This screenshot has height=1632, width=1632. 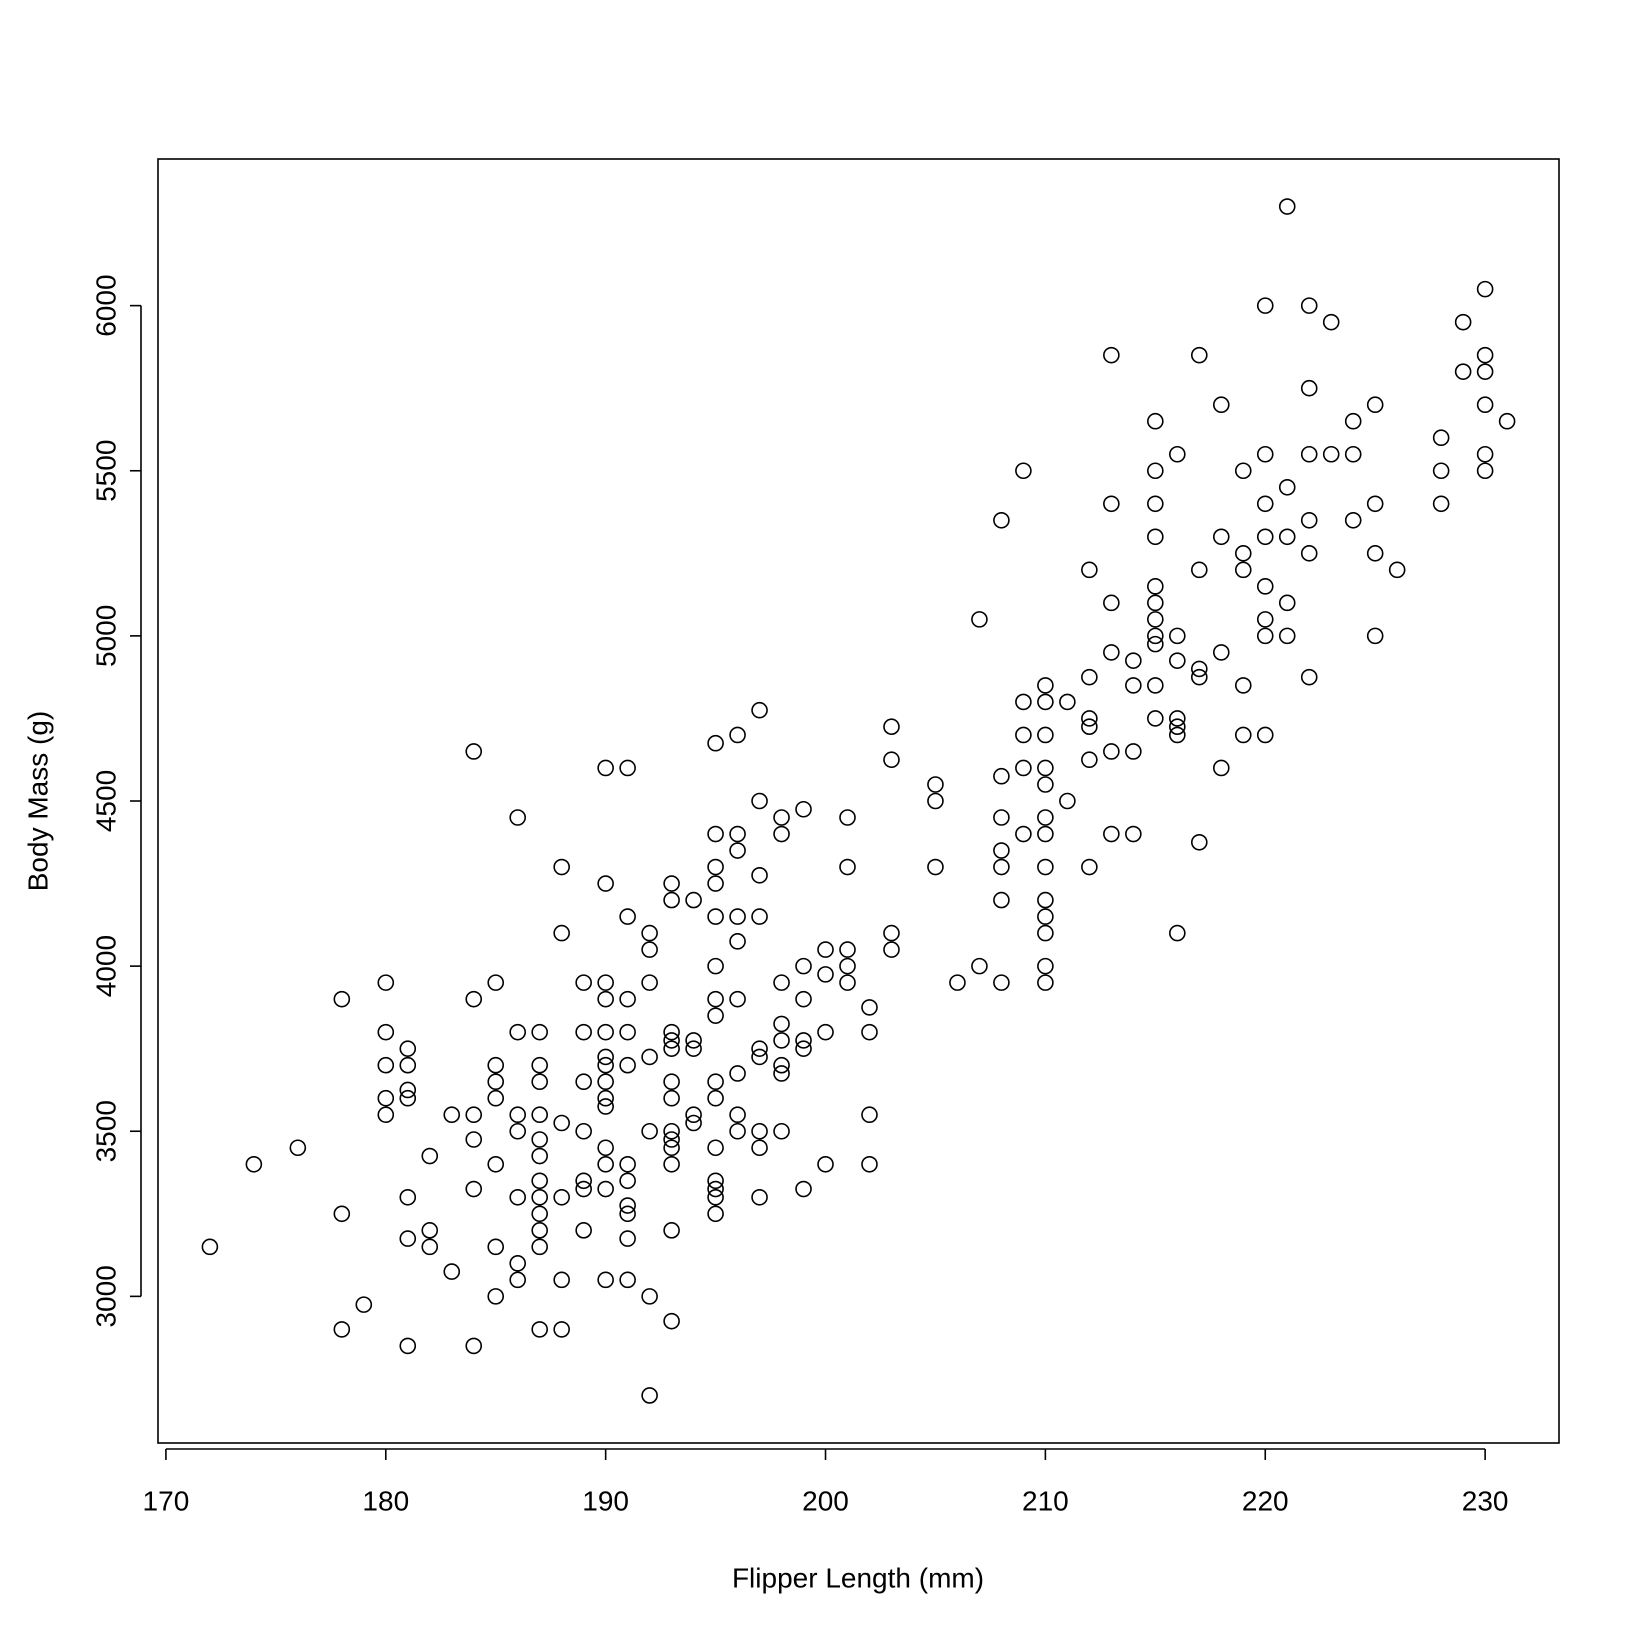 I want to click on x-tick-label: 230, so click(x=1485, y=1500).